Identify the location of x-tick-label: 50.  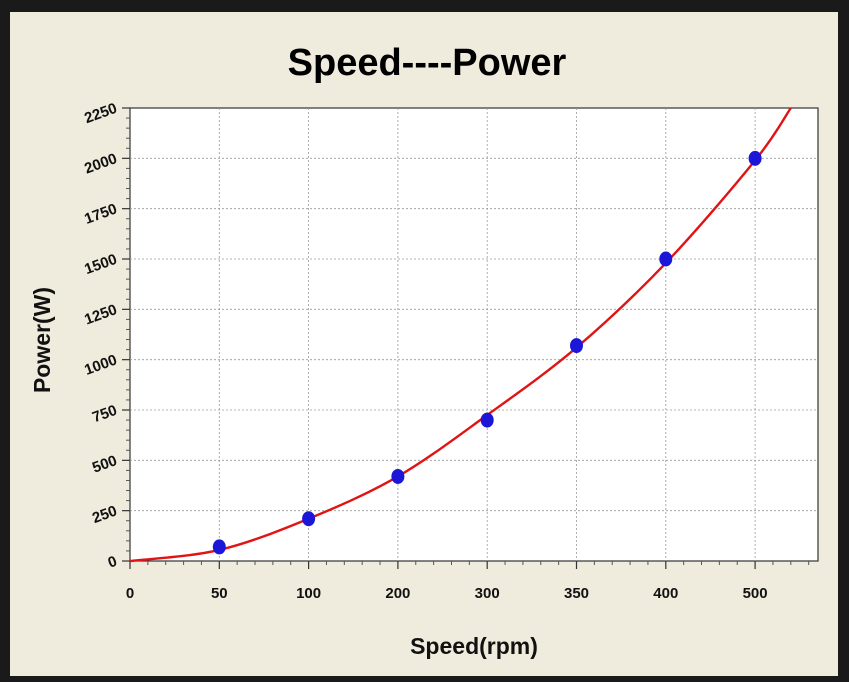
(219, 593).